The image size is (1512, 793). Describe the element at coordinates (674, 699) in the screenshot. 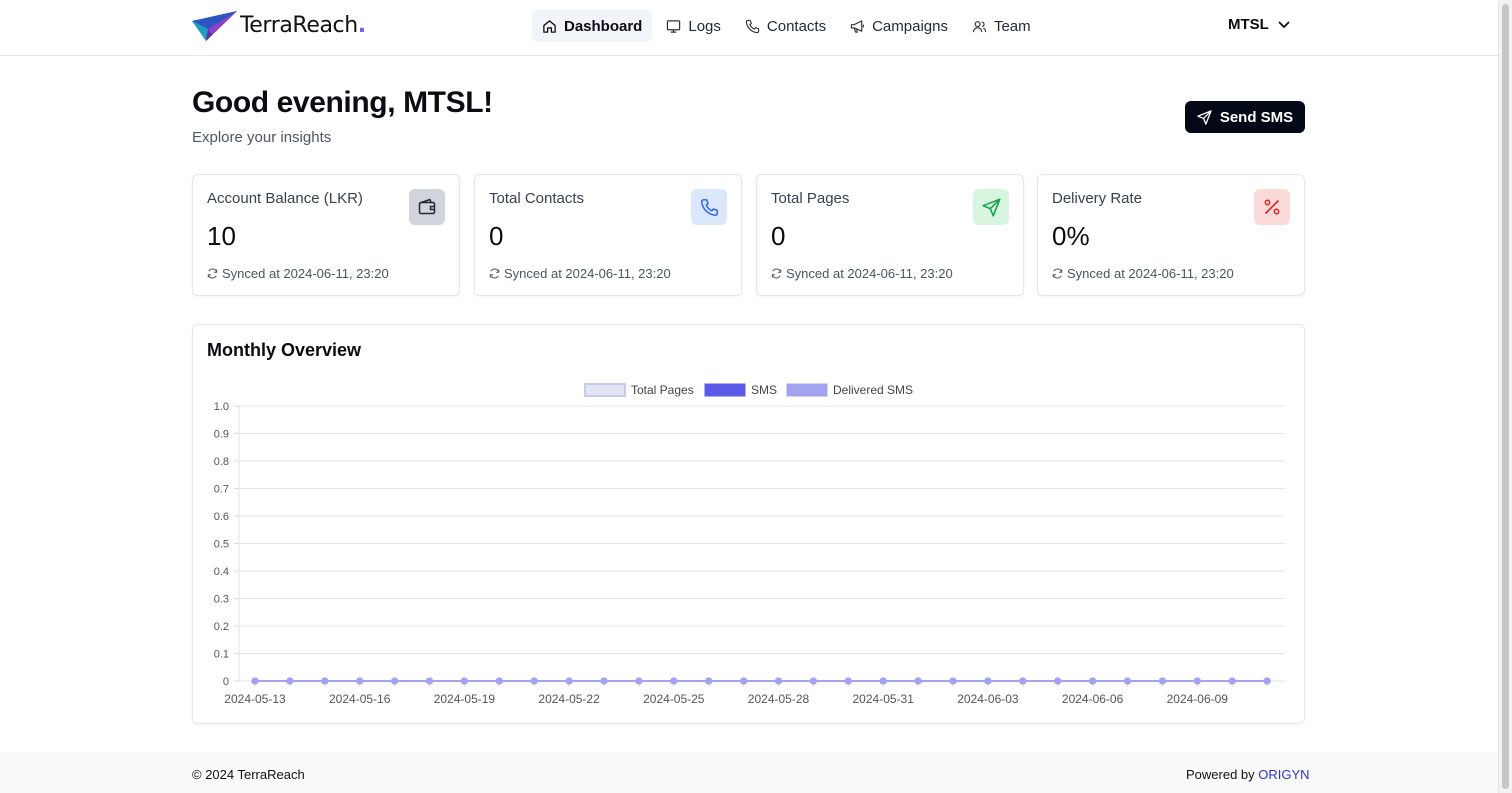

I see `x-tick-label: 2024-05-25` at that location.